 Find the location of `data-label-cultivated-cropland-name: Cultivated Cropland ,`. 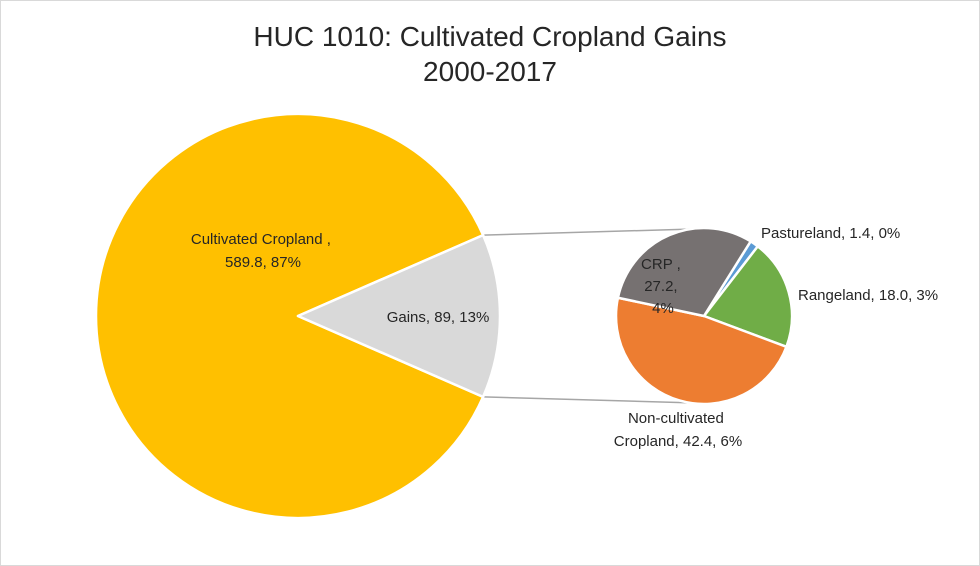

data-label-cultivated-cropland-name: Cultivated Cropland , is located at coordinates (261, 239).